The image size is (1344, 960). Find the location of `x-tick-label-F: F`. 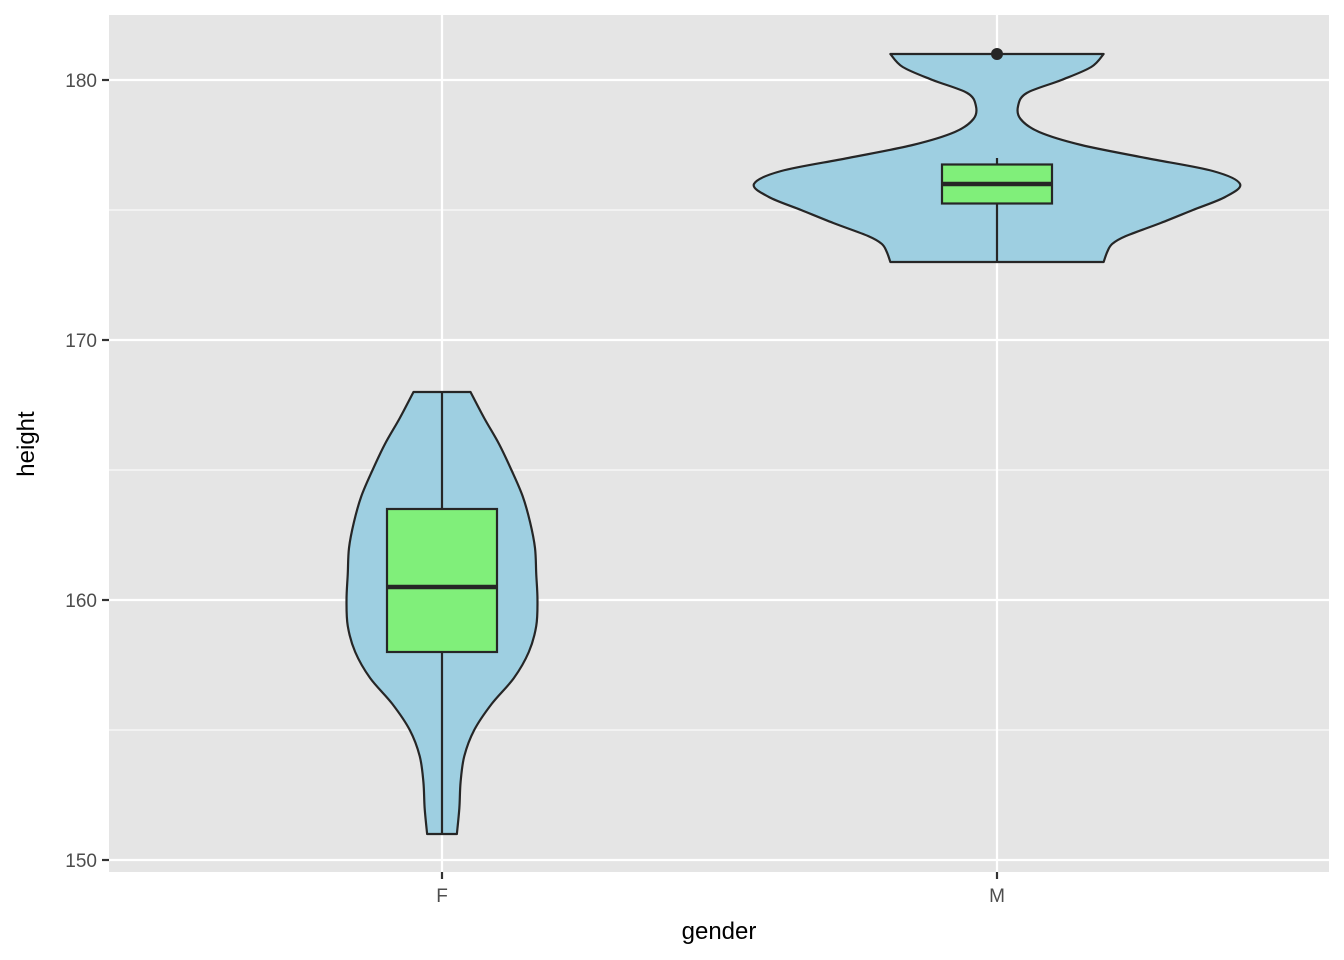

x-tick-label-F: F is located at coordinates (442, 896).